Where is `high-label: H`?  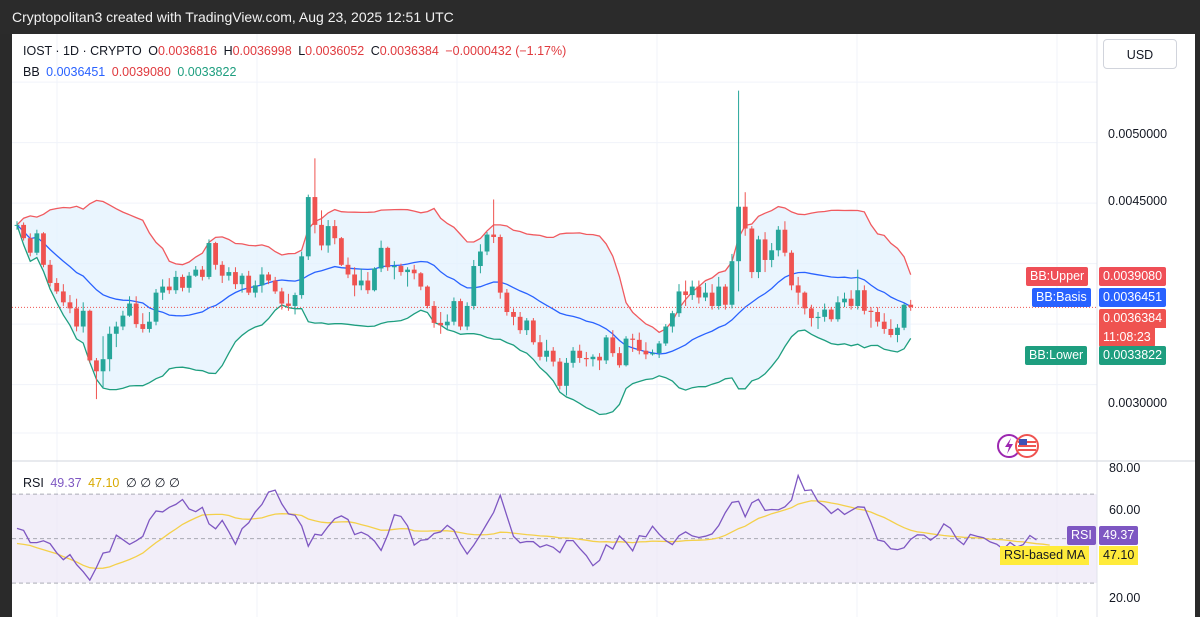 high-label: H is located at coordinates (228, 51).